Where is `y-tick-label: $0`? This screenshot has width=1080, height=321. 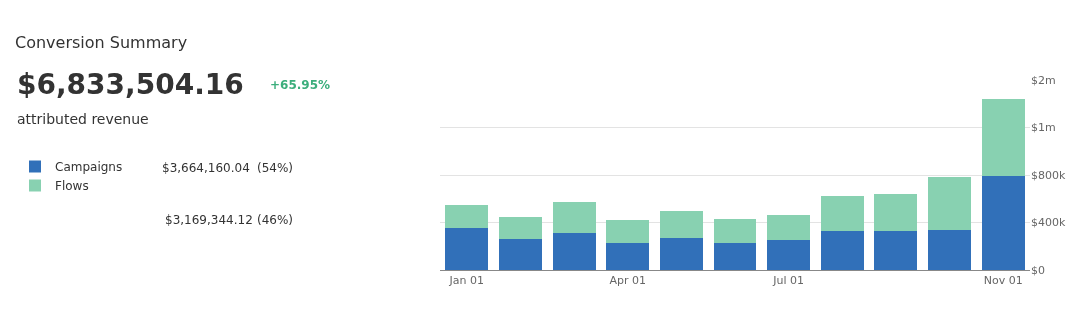
y-tick-label: $0 is located at coordinates (1038, 270).